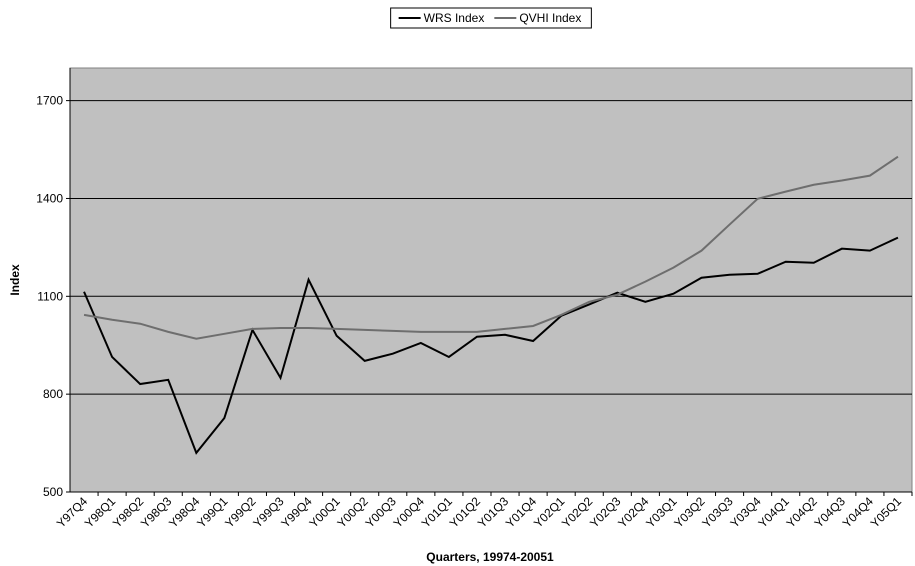 The height and width of the screenshot is (566, 915). What do you see at coordinates (53, 394) in the screenshot?
I see `y-tick-label: 800` at bounding box center [53, 394].